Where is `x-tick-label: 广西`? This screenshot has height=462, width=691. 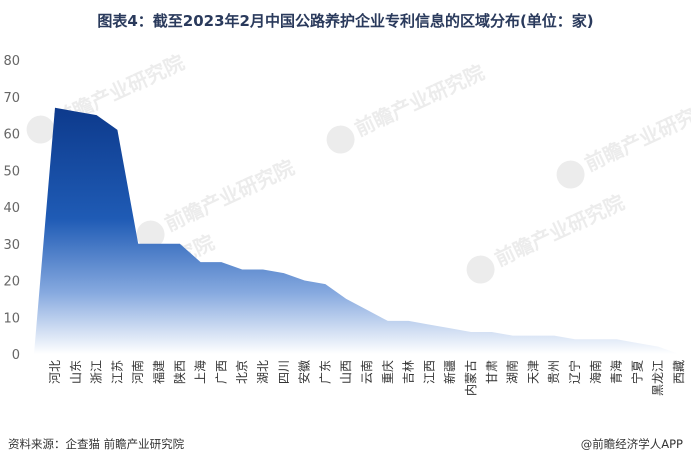
x-tick-label: 广西 is located at coordinates (221, 372).